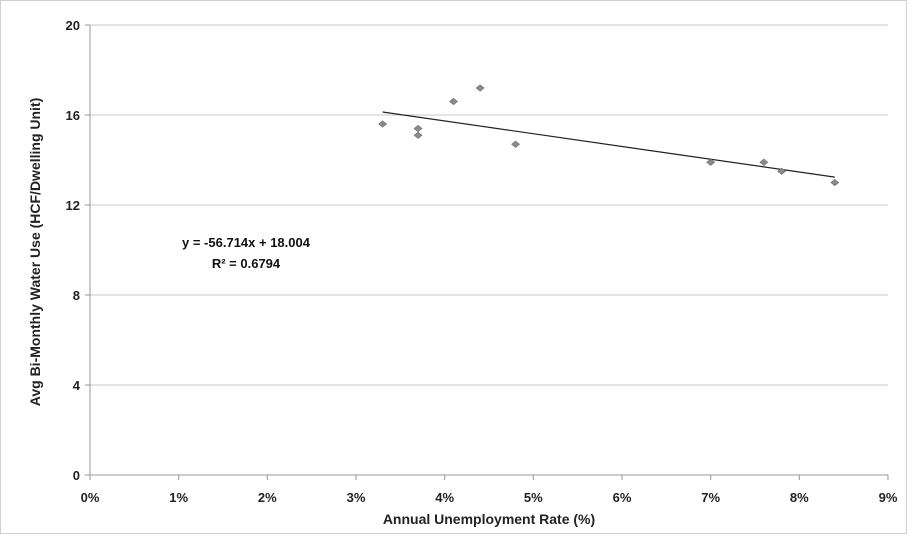 The height and width of the screenshot is (534, 907). I want to click on r-squared-label: R² = 0.6794, so click(246, 263).